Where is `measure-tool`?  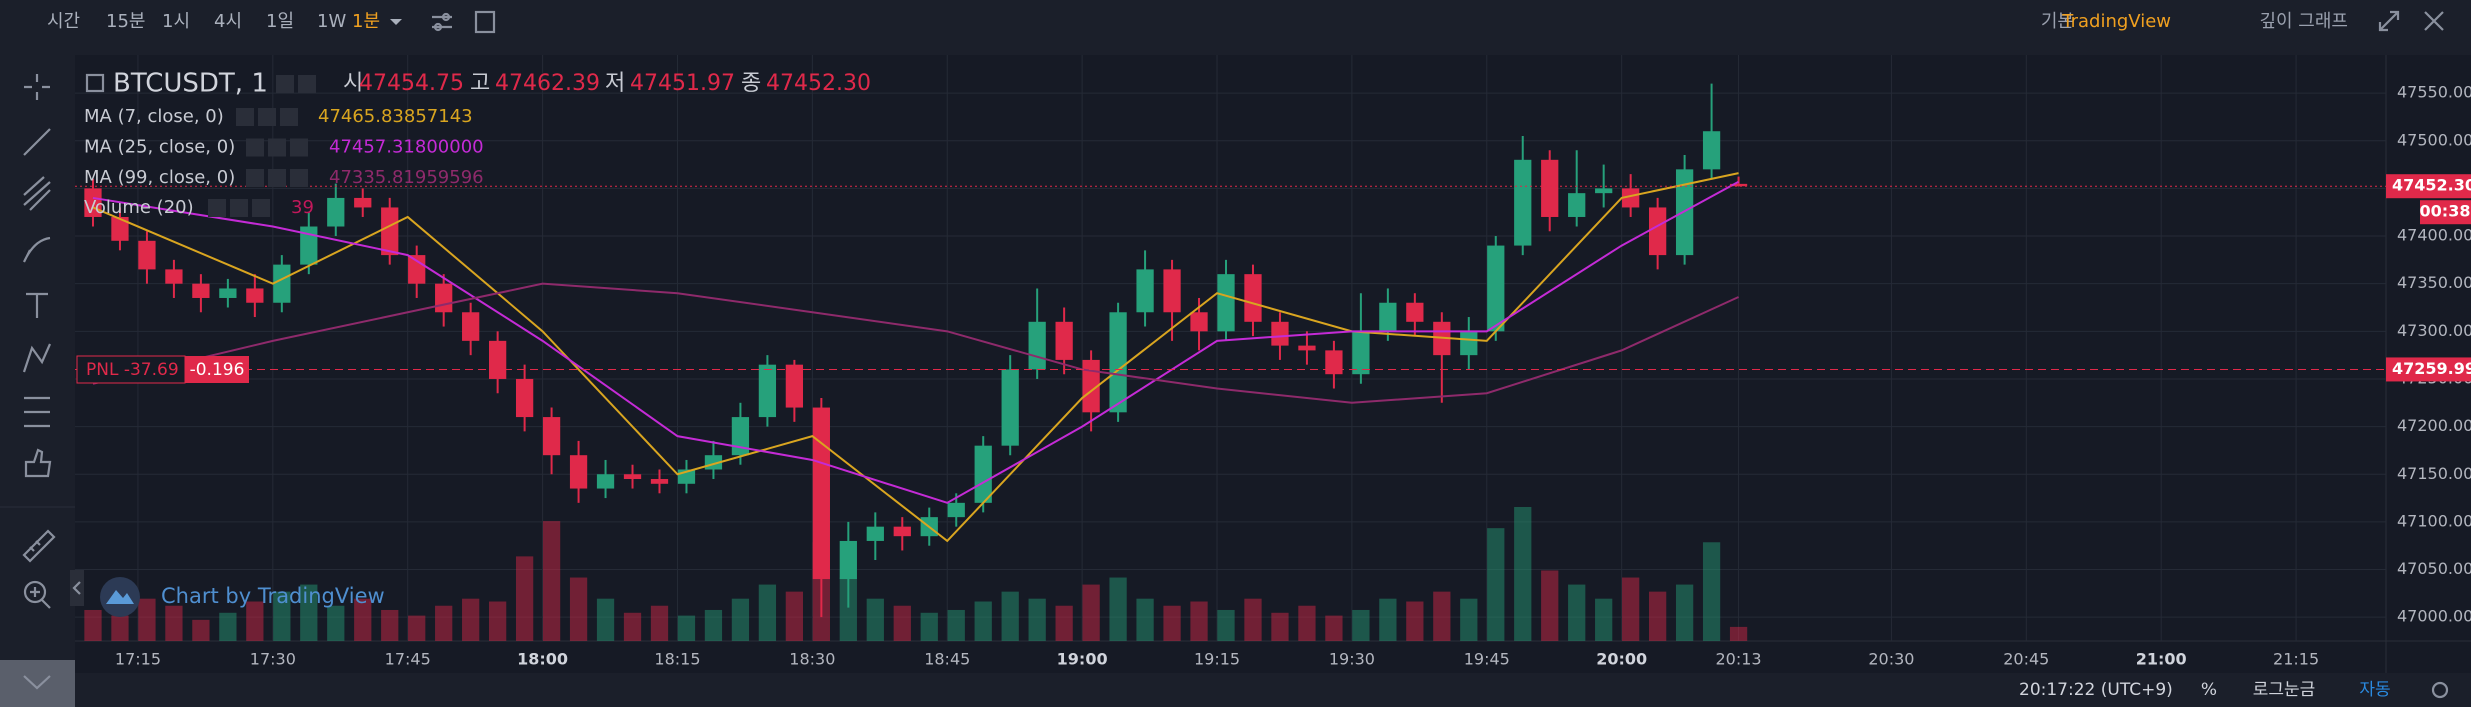
measure-tool is located at coordinates (39, 546).